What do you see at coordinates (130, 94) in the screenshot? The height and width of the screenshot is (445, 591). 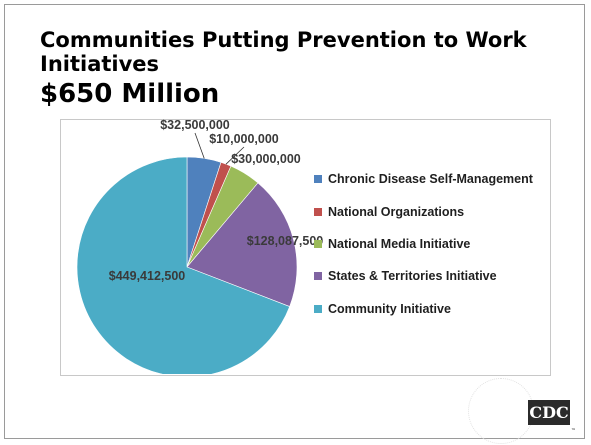 I see `title-line-2: $650 Million` at bounding box center [130, 94].